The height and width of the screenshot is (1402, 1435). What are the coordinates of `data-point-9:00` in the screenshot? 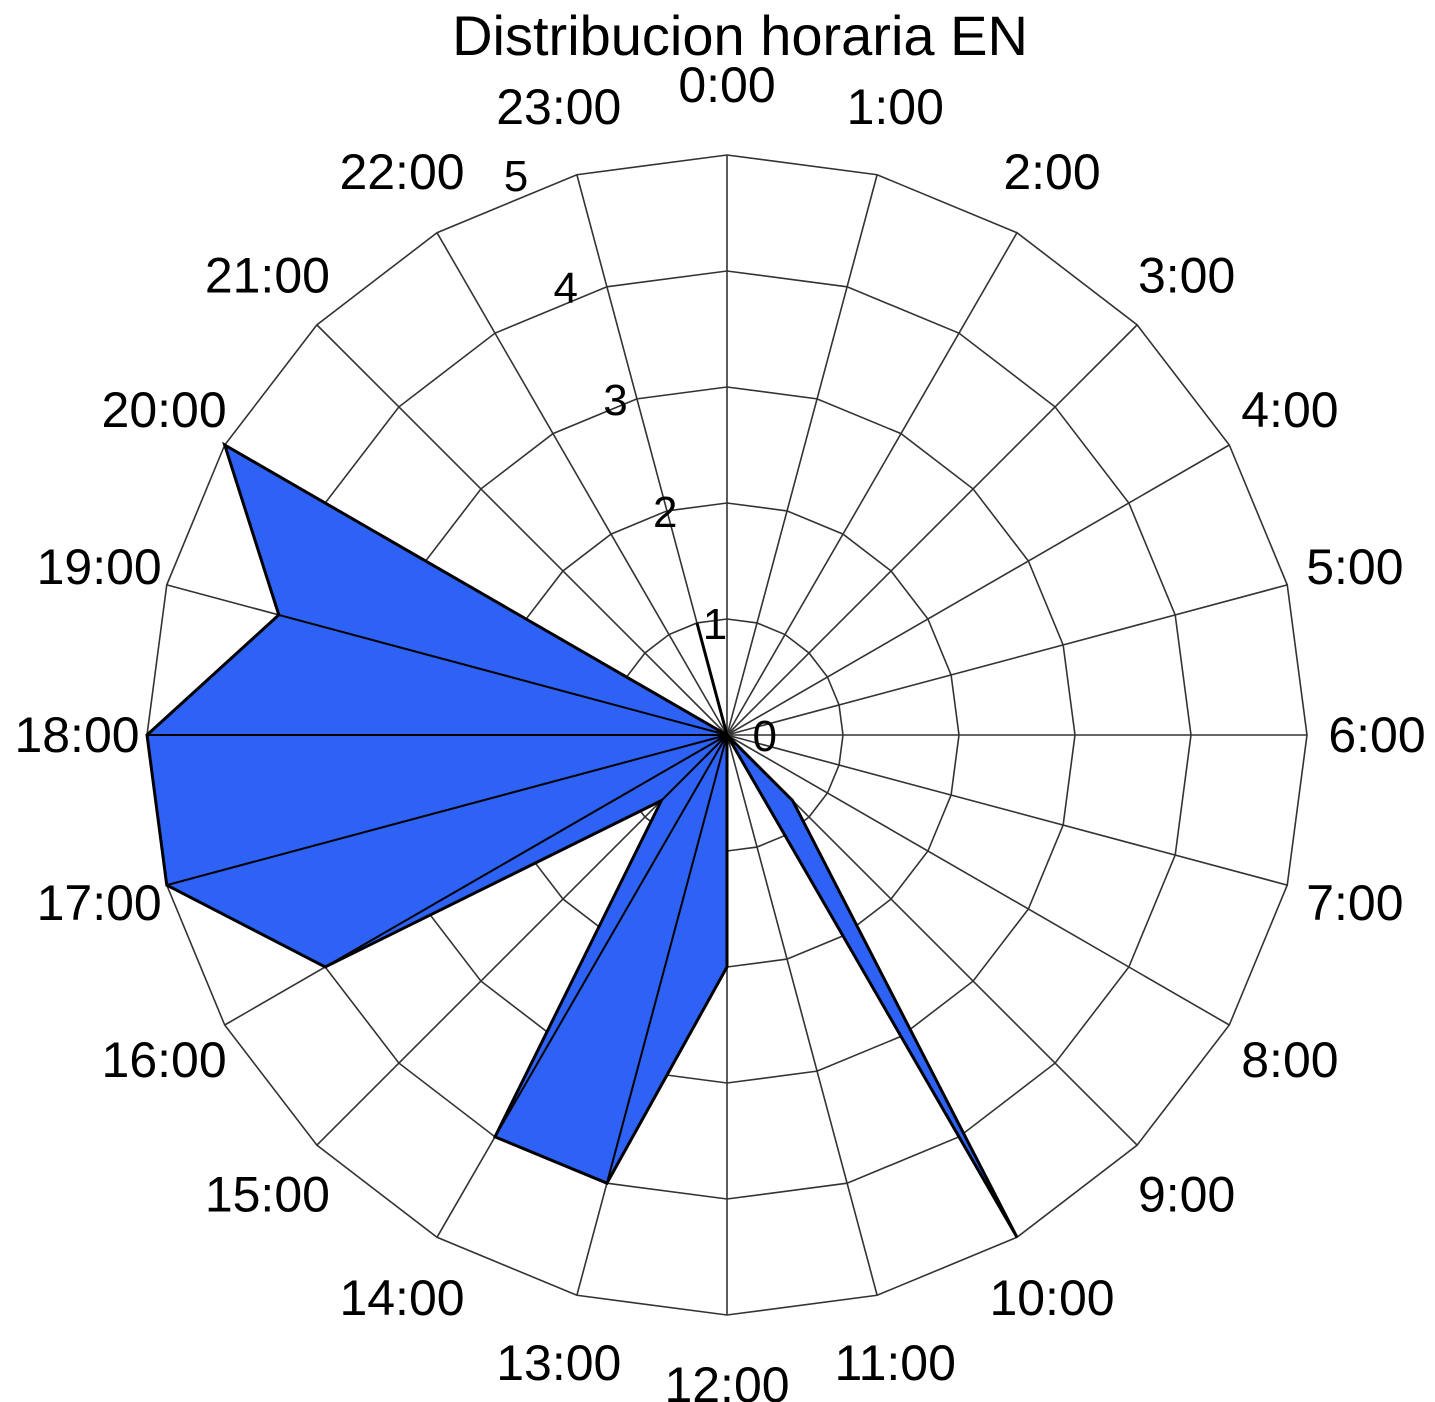 It's located at (760, 768).